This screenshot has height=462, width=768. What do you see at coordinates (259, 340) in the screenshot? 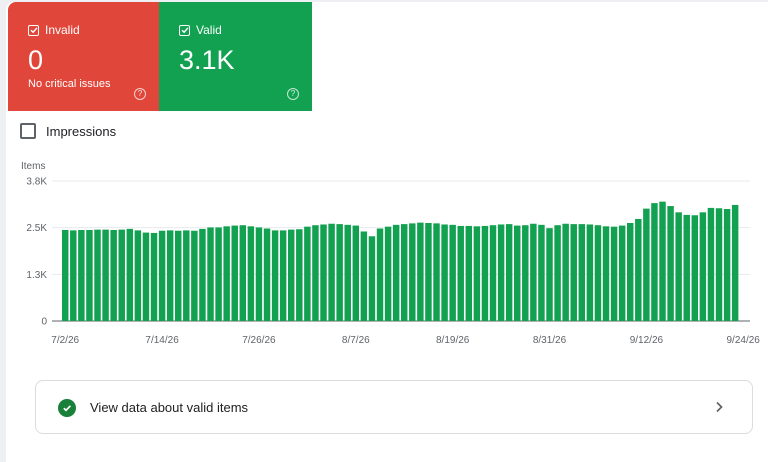
I see `x-tick-label: 7/26/26` at bounding box center [259, 340].